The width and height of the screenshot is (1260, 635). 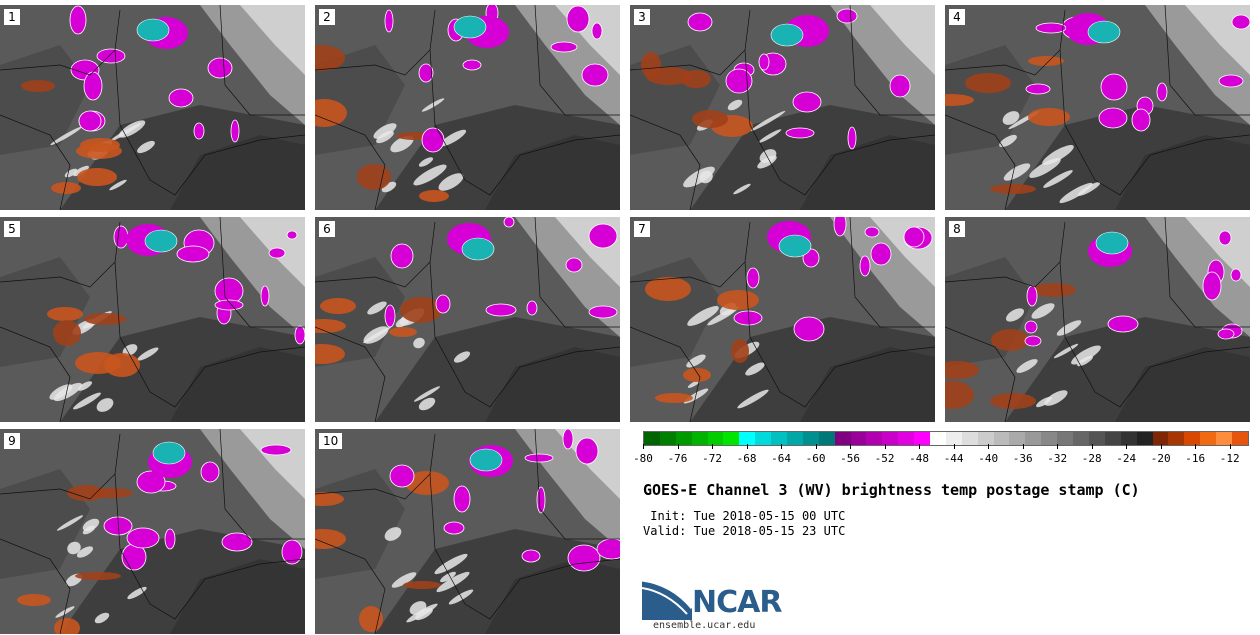 I want to click on stamp-panel: 3, so click(x=782, y=107).